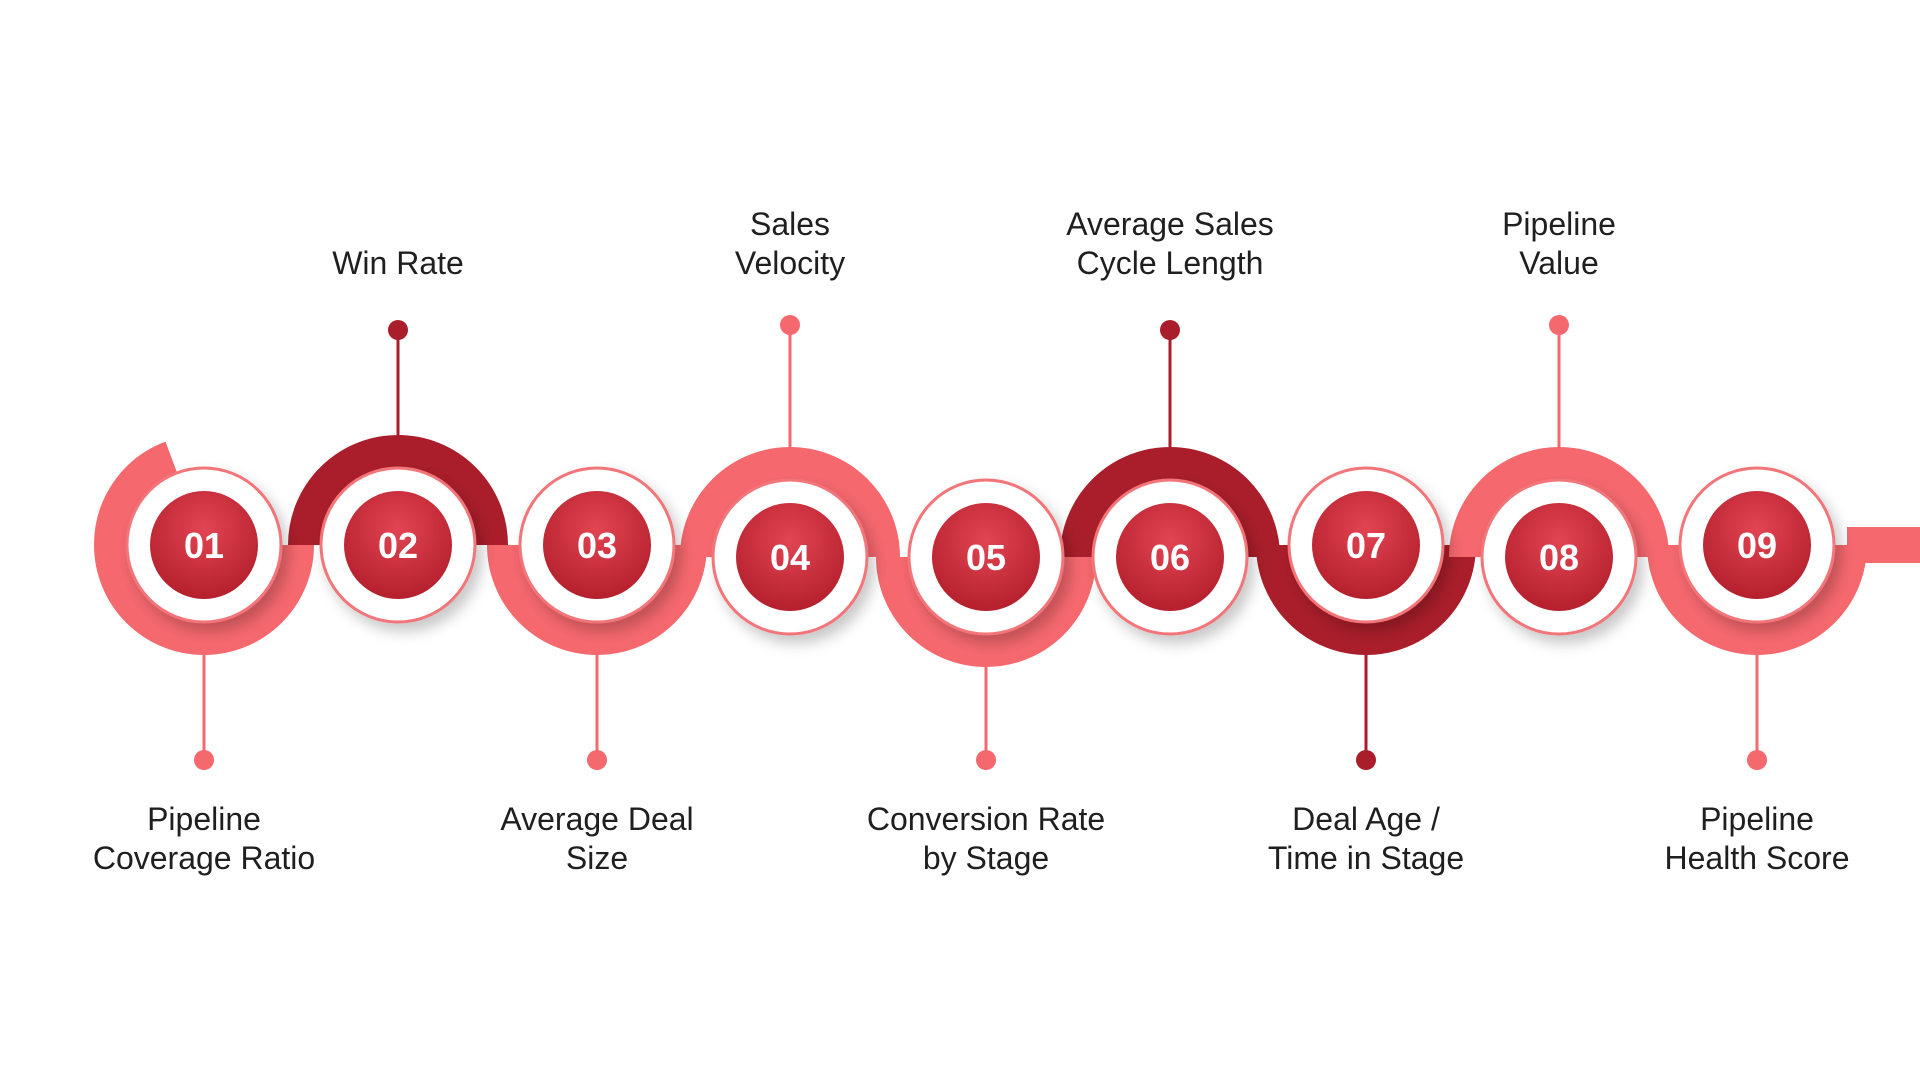 Image resolution: width=1920 pixels, height=1080 pixels. I want to click on step-label-line: Deal Age /, so click(1366, 819).